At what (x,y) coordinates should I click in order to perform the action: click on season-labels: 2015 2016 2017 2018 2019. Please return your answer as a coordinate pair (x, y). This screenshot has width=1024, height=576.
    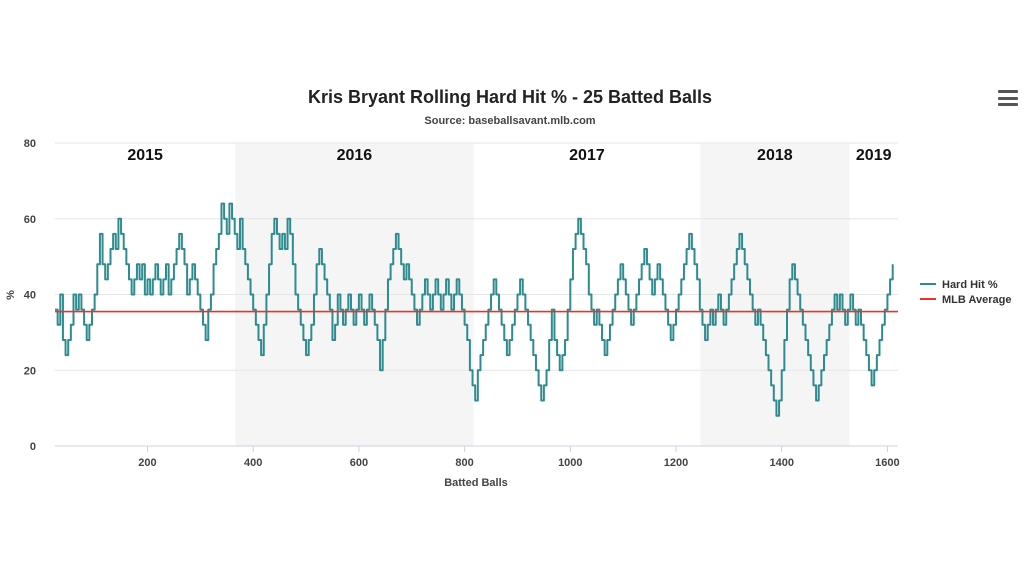
    Looking at the image, I should click on (509, 155).